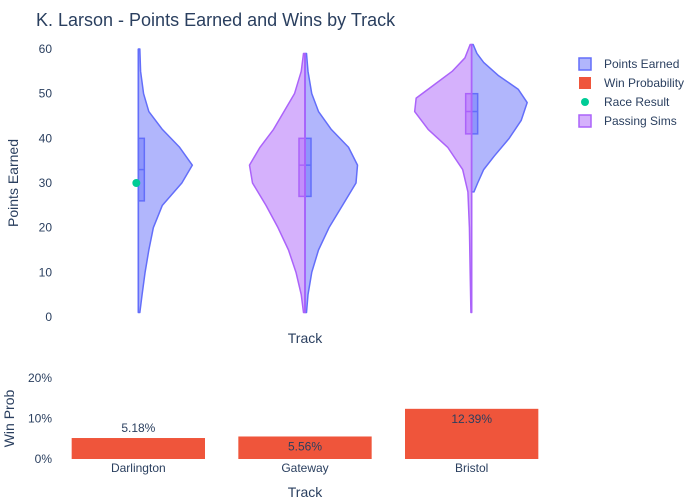 The image size is (700, 500). Describe the element at coordinates (644, 83) in the screenshot. I see `legend-label: Win Probability` at that location.